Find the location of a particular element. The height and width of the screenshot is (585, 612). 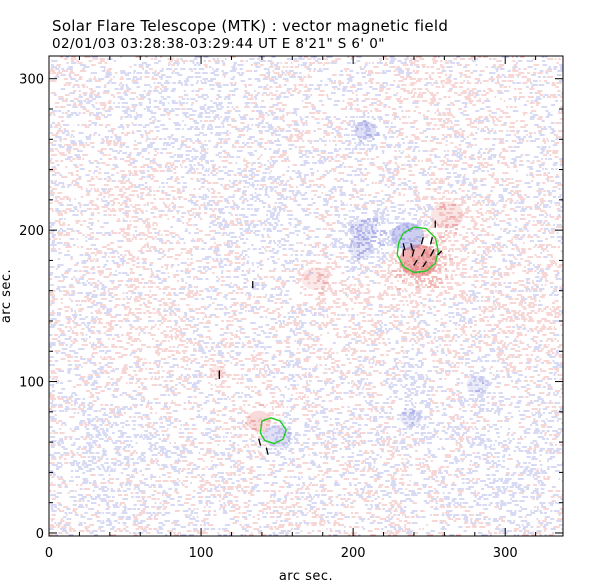

x-axis-label: arc sec. is located at coordinates (306, 576).